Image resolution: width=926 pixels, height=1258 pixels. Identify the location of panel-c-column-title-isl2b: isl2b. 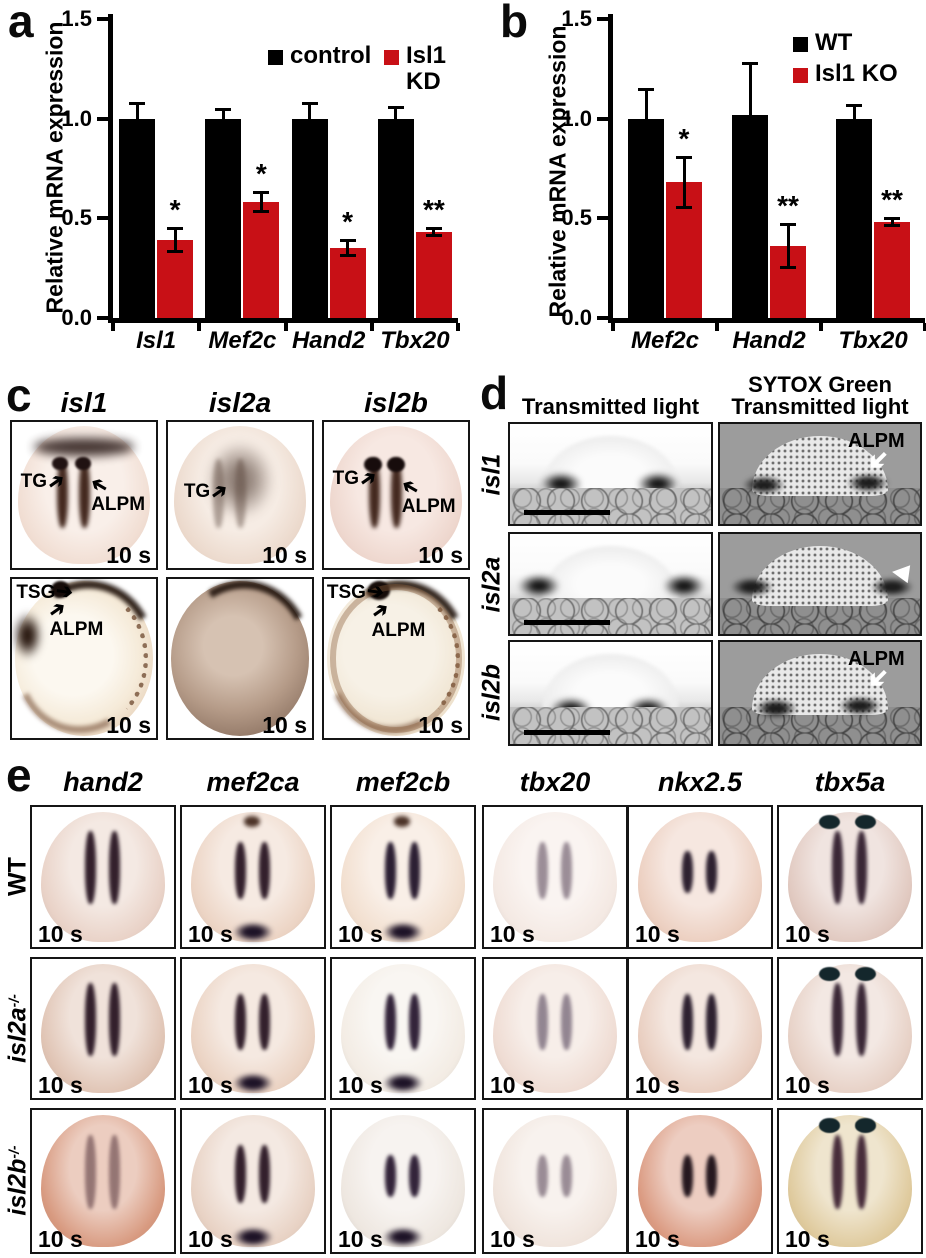
(396, 402).